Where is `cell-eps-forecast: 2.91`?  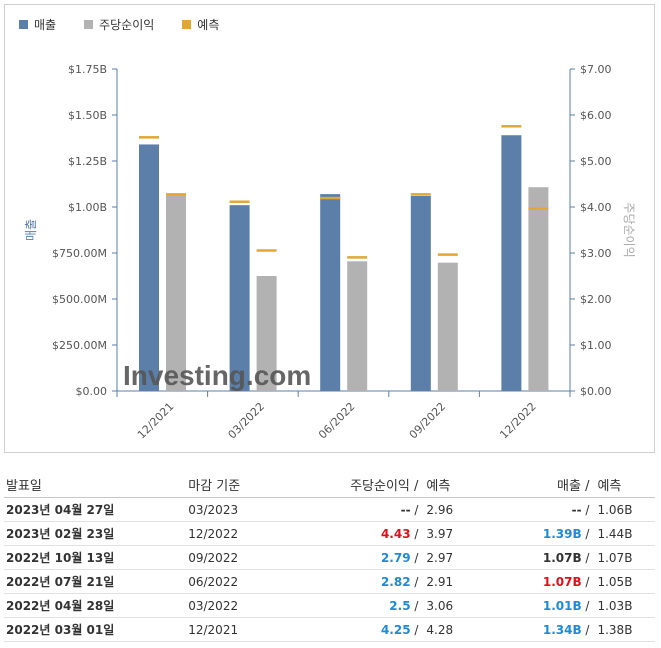 cell-eps-forecast: 2.91 is located at coordinates (440, 581).